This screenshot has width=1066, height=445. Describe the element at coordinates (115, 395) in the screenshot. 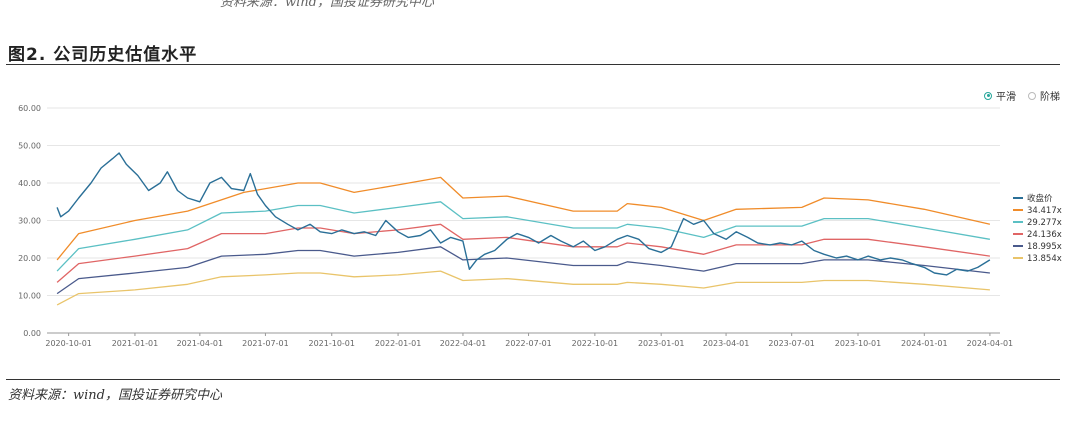

I see `source-note: 资料来源：wind，国投证券研究中心` at that location.